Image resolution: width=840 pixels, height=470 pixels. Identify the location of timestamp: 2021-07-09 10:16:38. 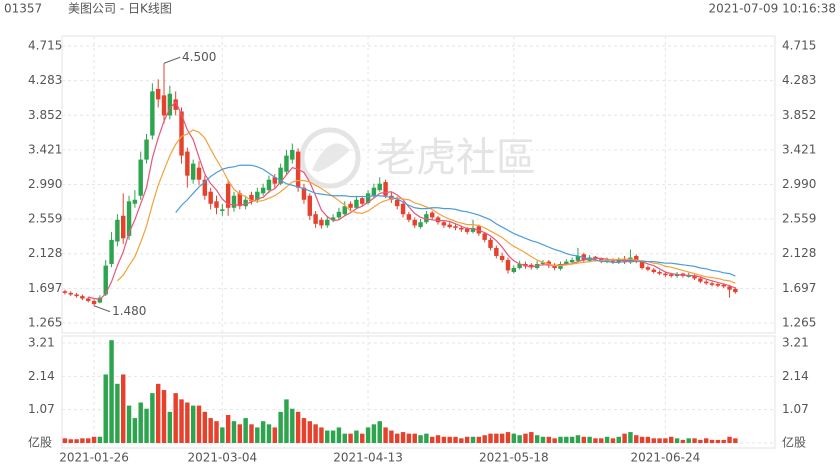
(772, 9).